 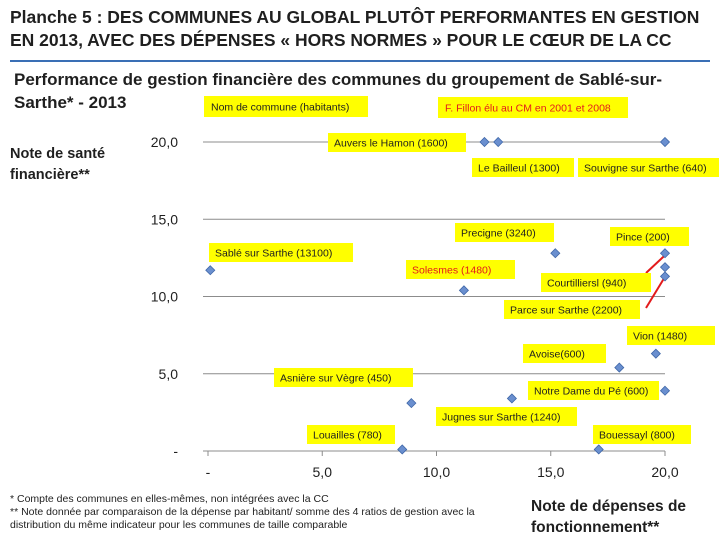 I want to click on point-label-text: Souvigne sur Sarthe (640), so click(x=645, y=169).